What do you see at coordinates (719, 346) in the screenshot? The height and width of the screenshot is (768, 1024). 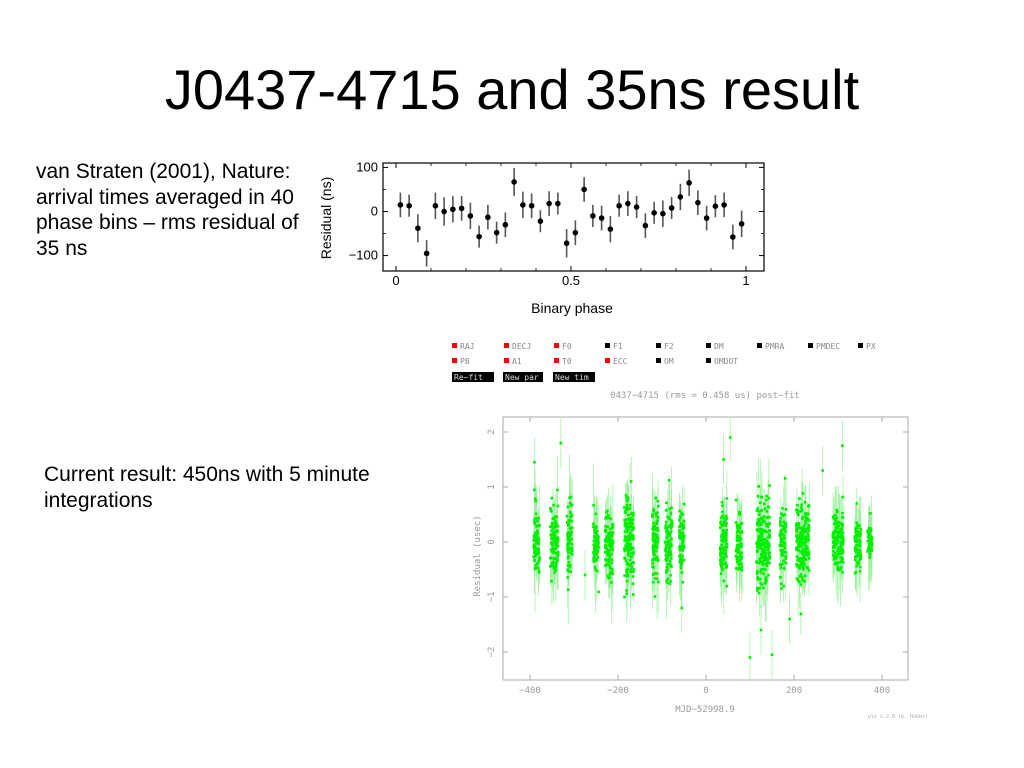 I see `param-label: DM` at bounding box center [719, 346].